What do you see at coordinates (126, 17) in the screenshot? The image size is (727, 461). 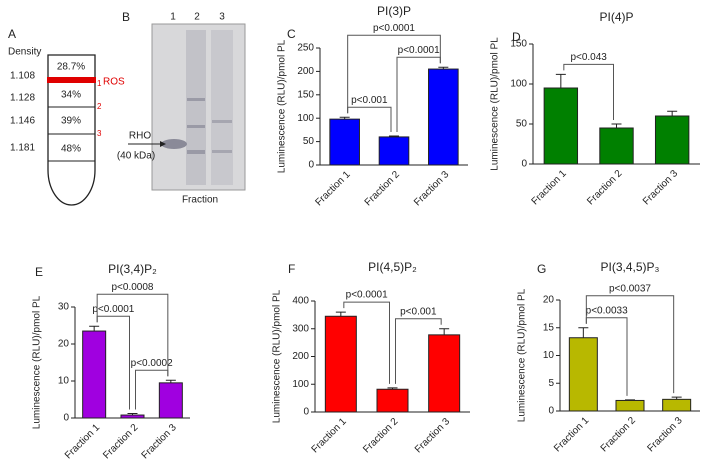 I see `panel-letter: B` at bounding box center [126, 17].